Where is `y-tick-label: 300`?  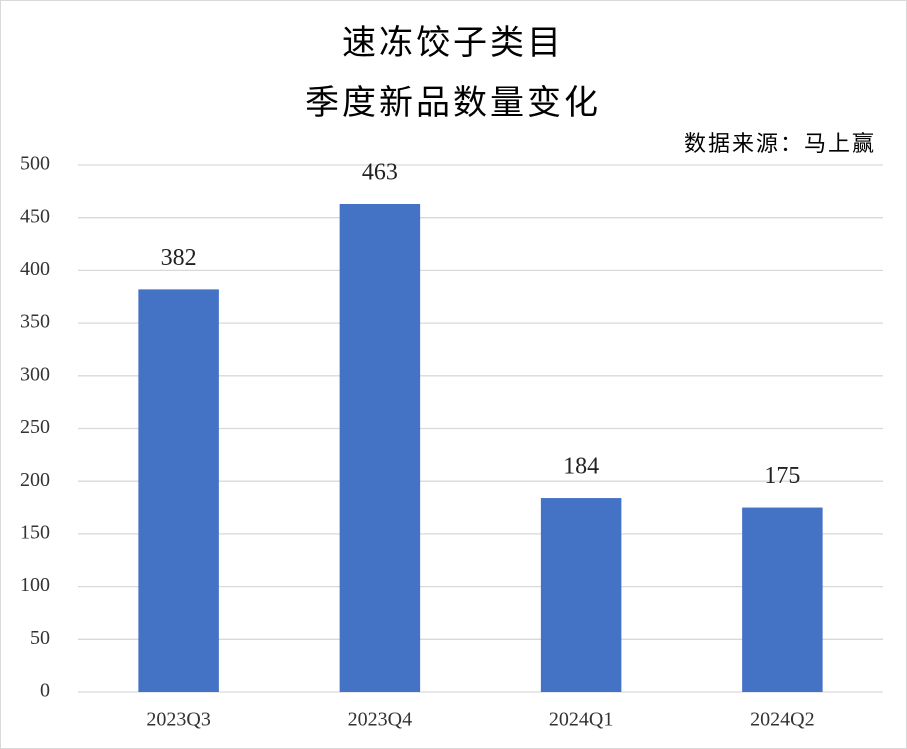 y-tick-label: 300 is located at coordinates (35, 374).